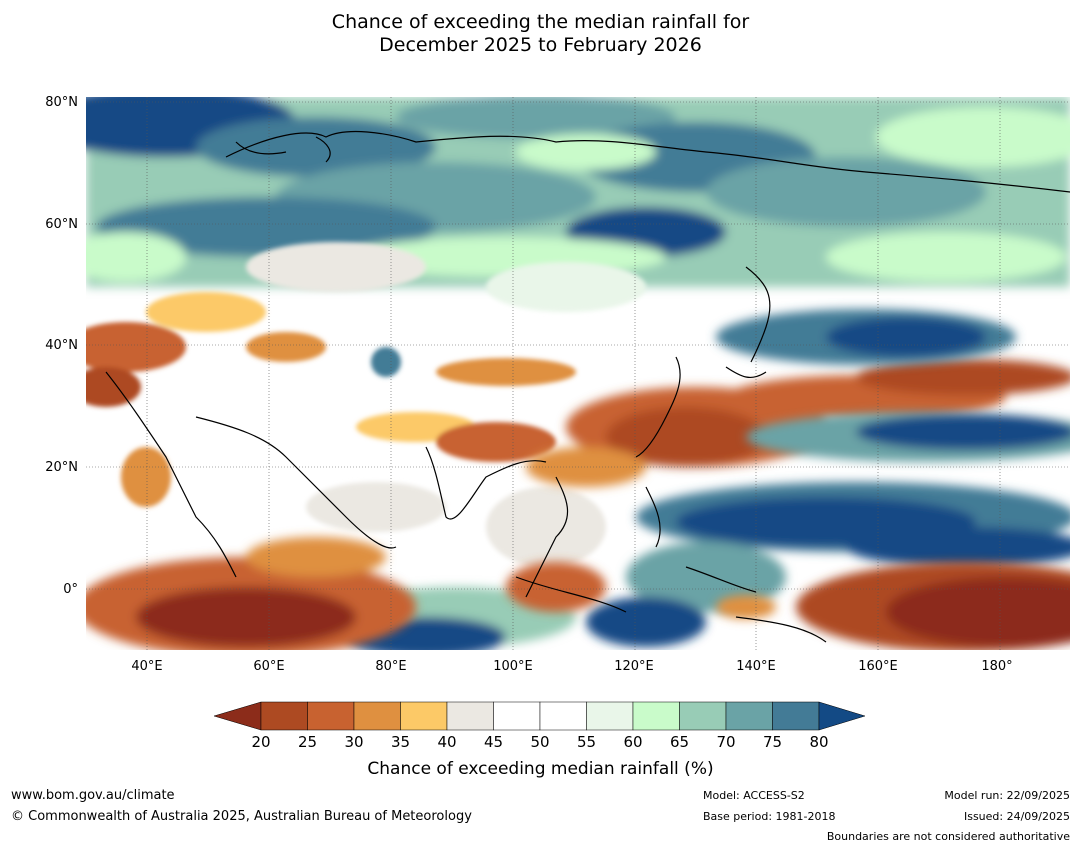  What do you see at coordinates (769, 816) in the screenshot?
I see `base-period: Base period: 1981-2018` at bounding box center [769, 816].